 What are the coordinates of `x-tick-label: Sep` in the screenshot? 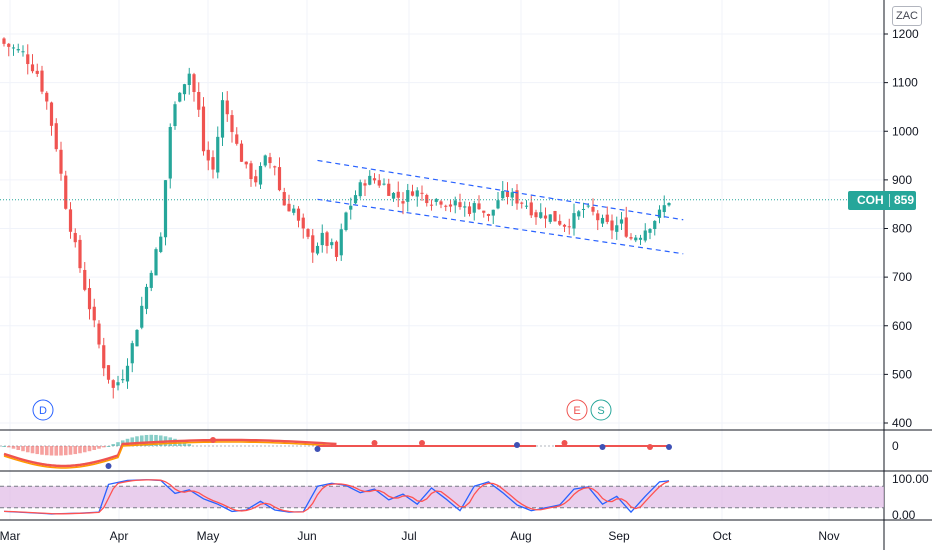 It's located at (619, 536).